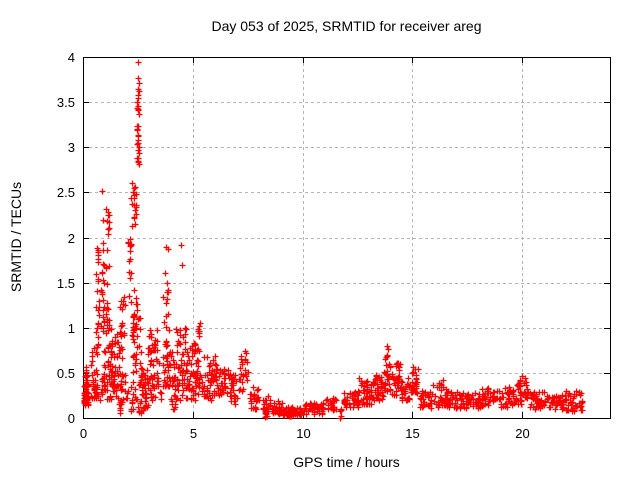 The width and height of the screenshot is (640, 480). What do you see at coordinates (66, 283) in the screenshot?
I see `y-tick-label: 1.5` at bounding box center [66, 283].